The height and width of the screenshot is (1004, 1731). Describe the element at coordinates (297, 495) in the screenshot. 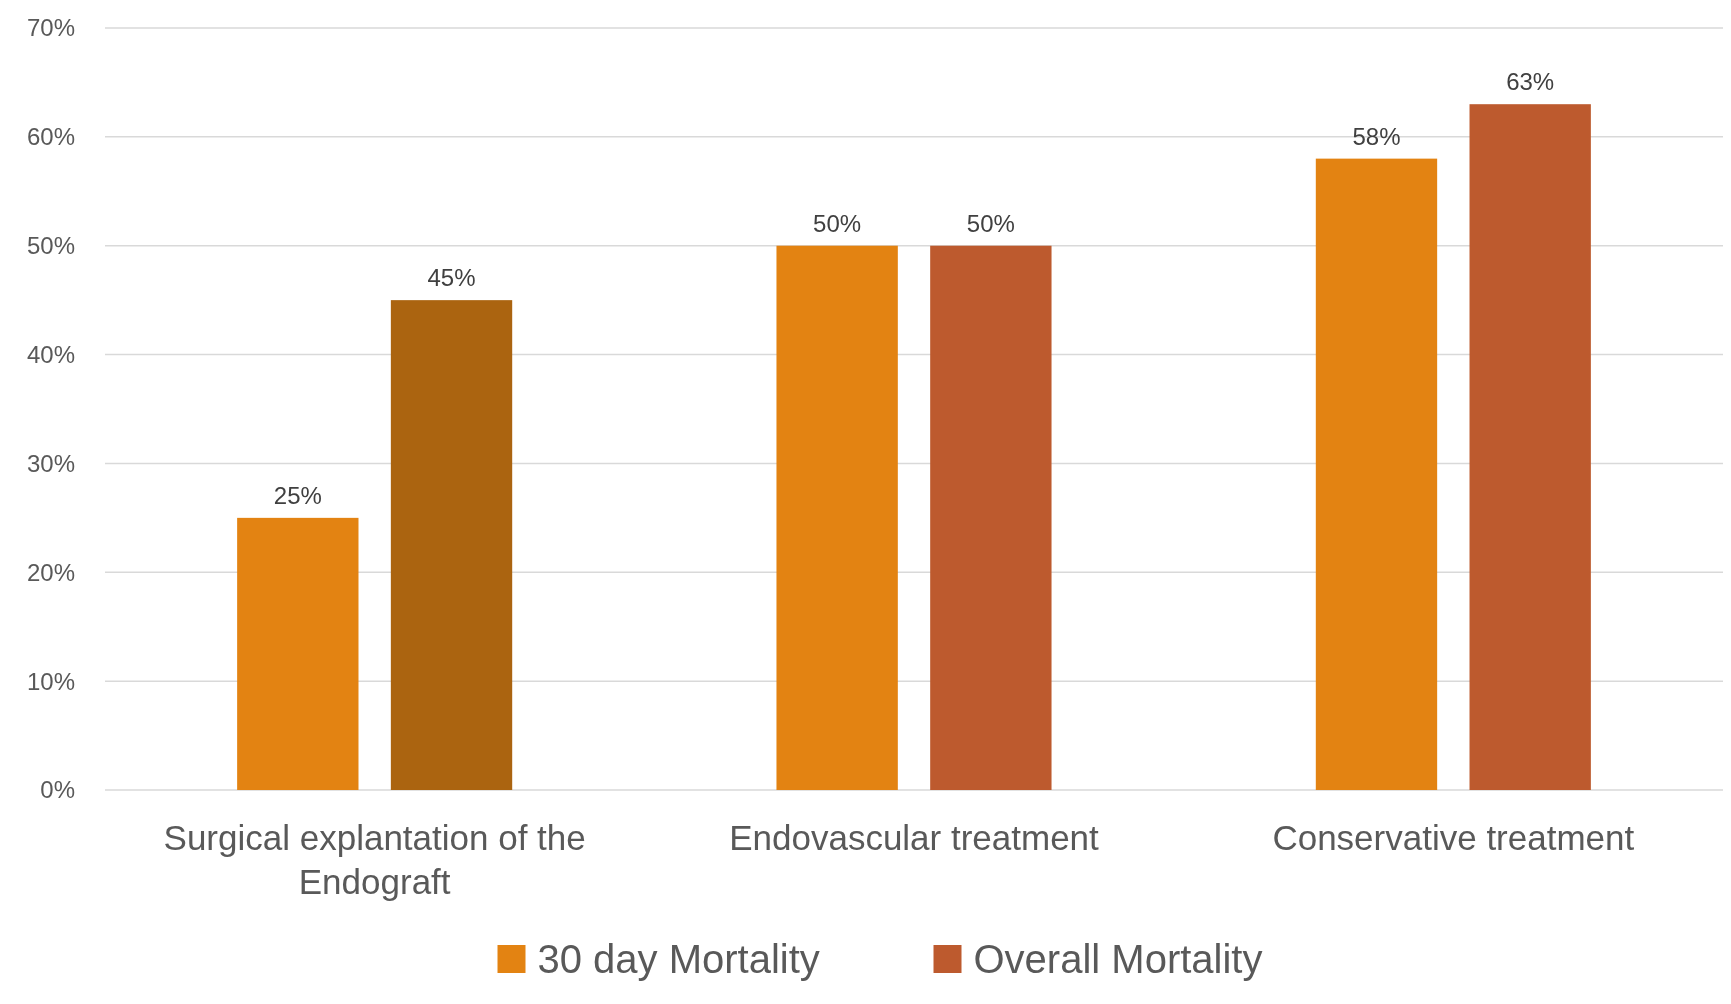

I see `data-label: 25%` at that location.